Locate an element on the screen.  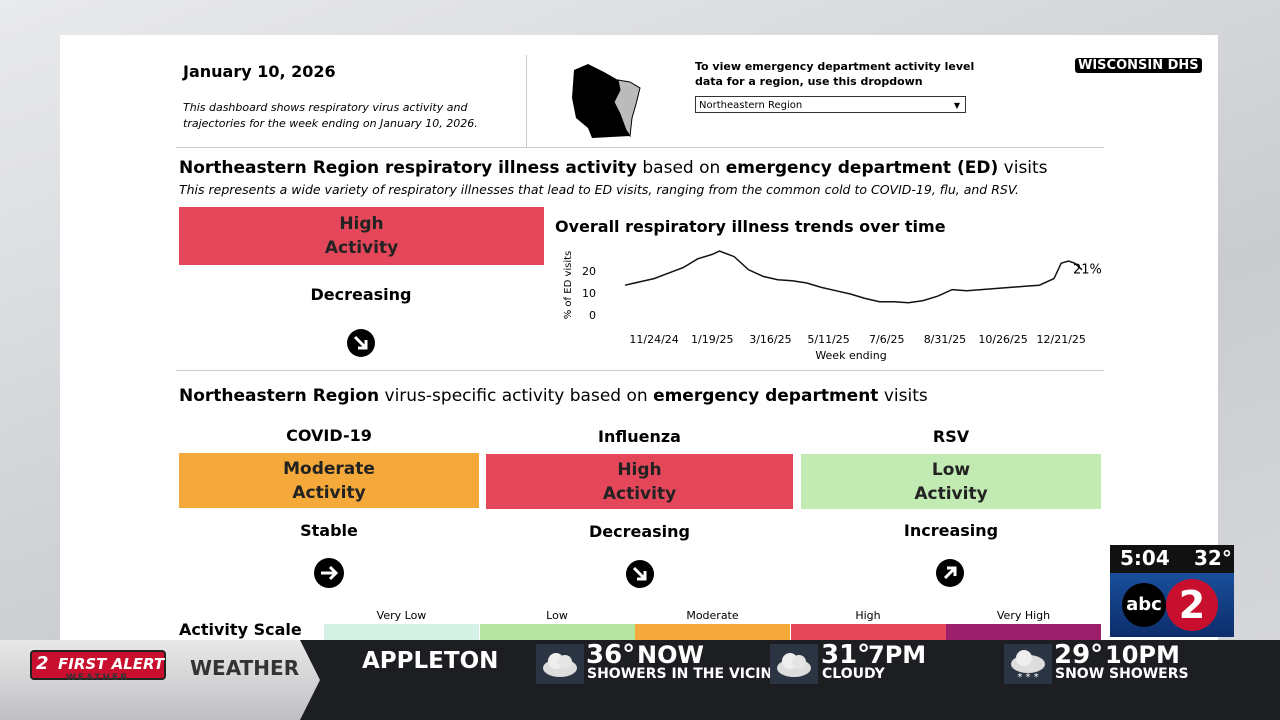
heading-bold: emergency department is located at coordinates (766, 396).